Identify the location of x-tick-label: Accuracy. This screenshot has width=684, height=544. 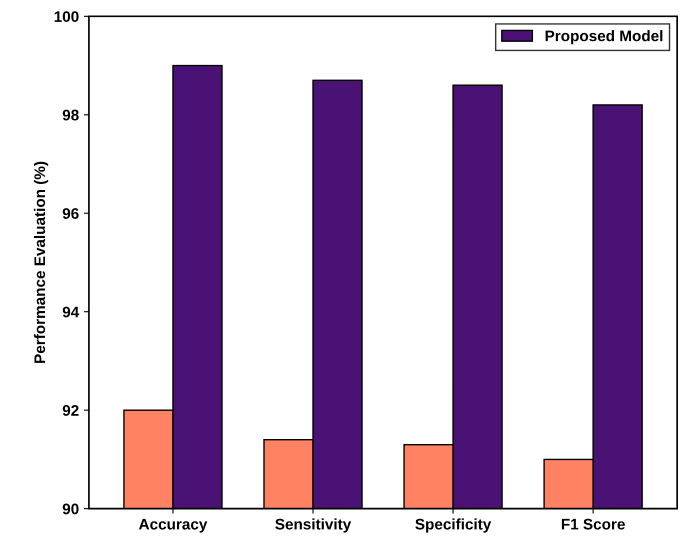
(173, 525).